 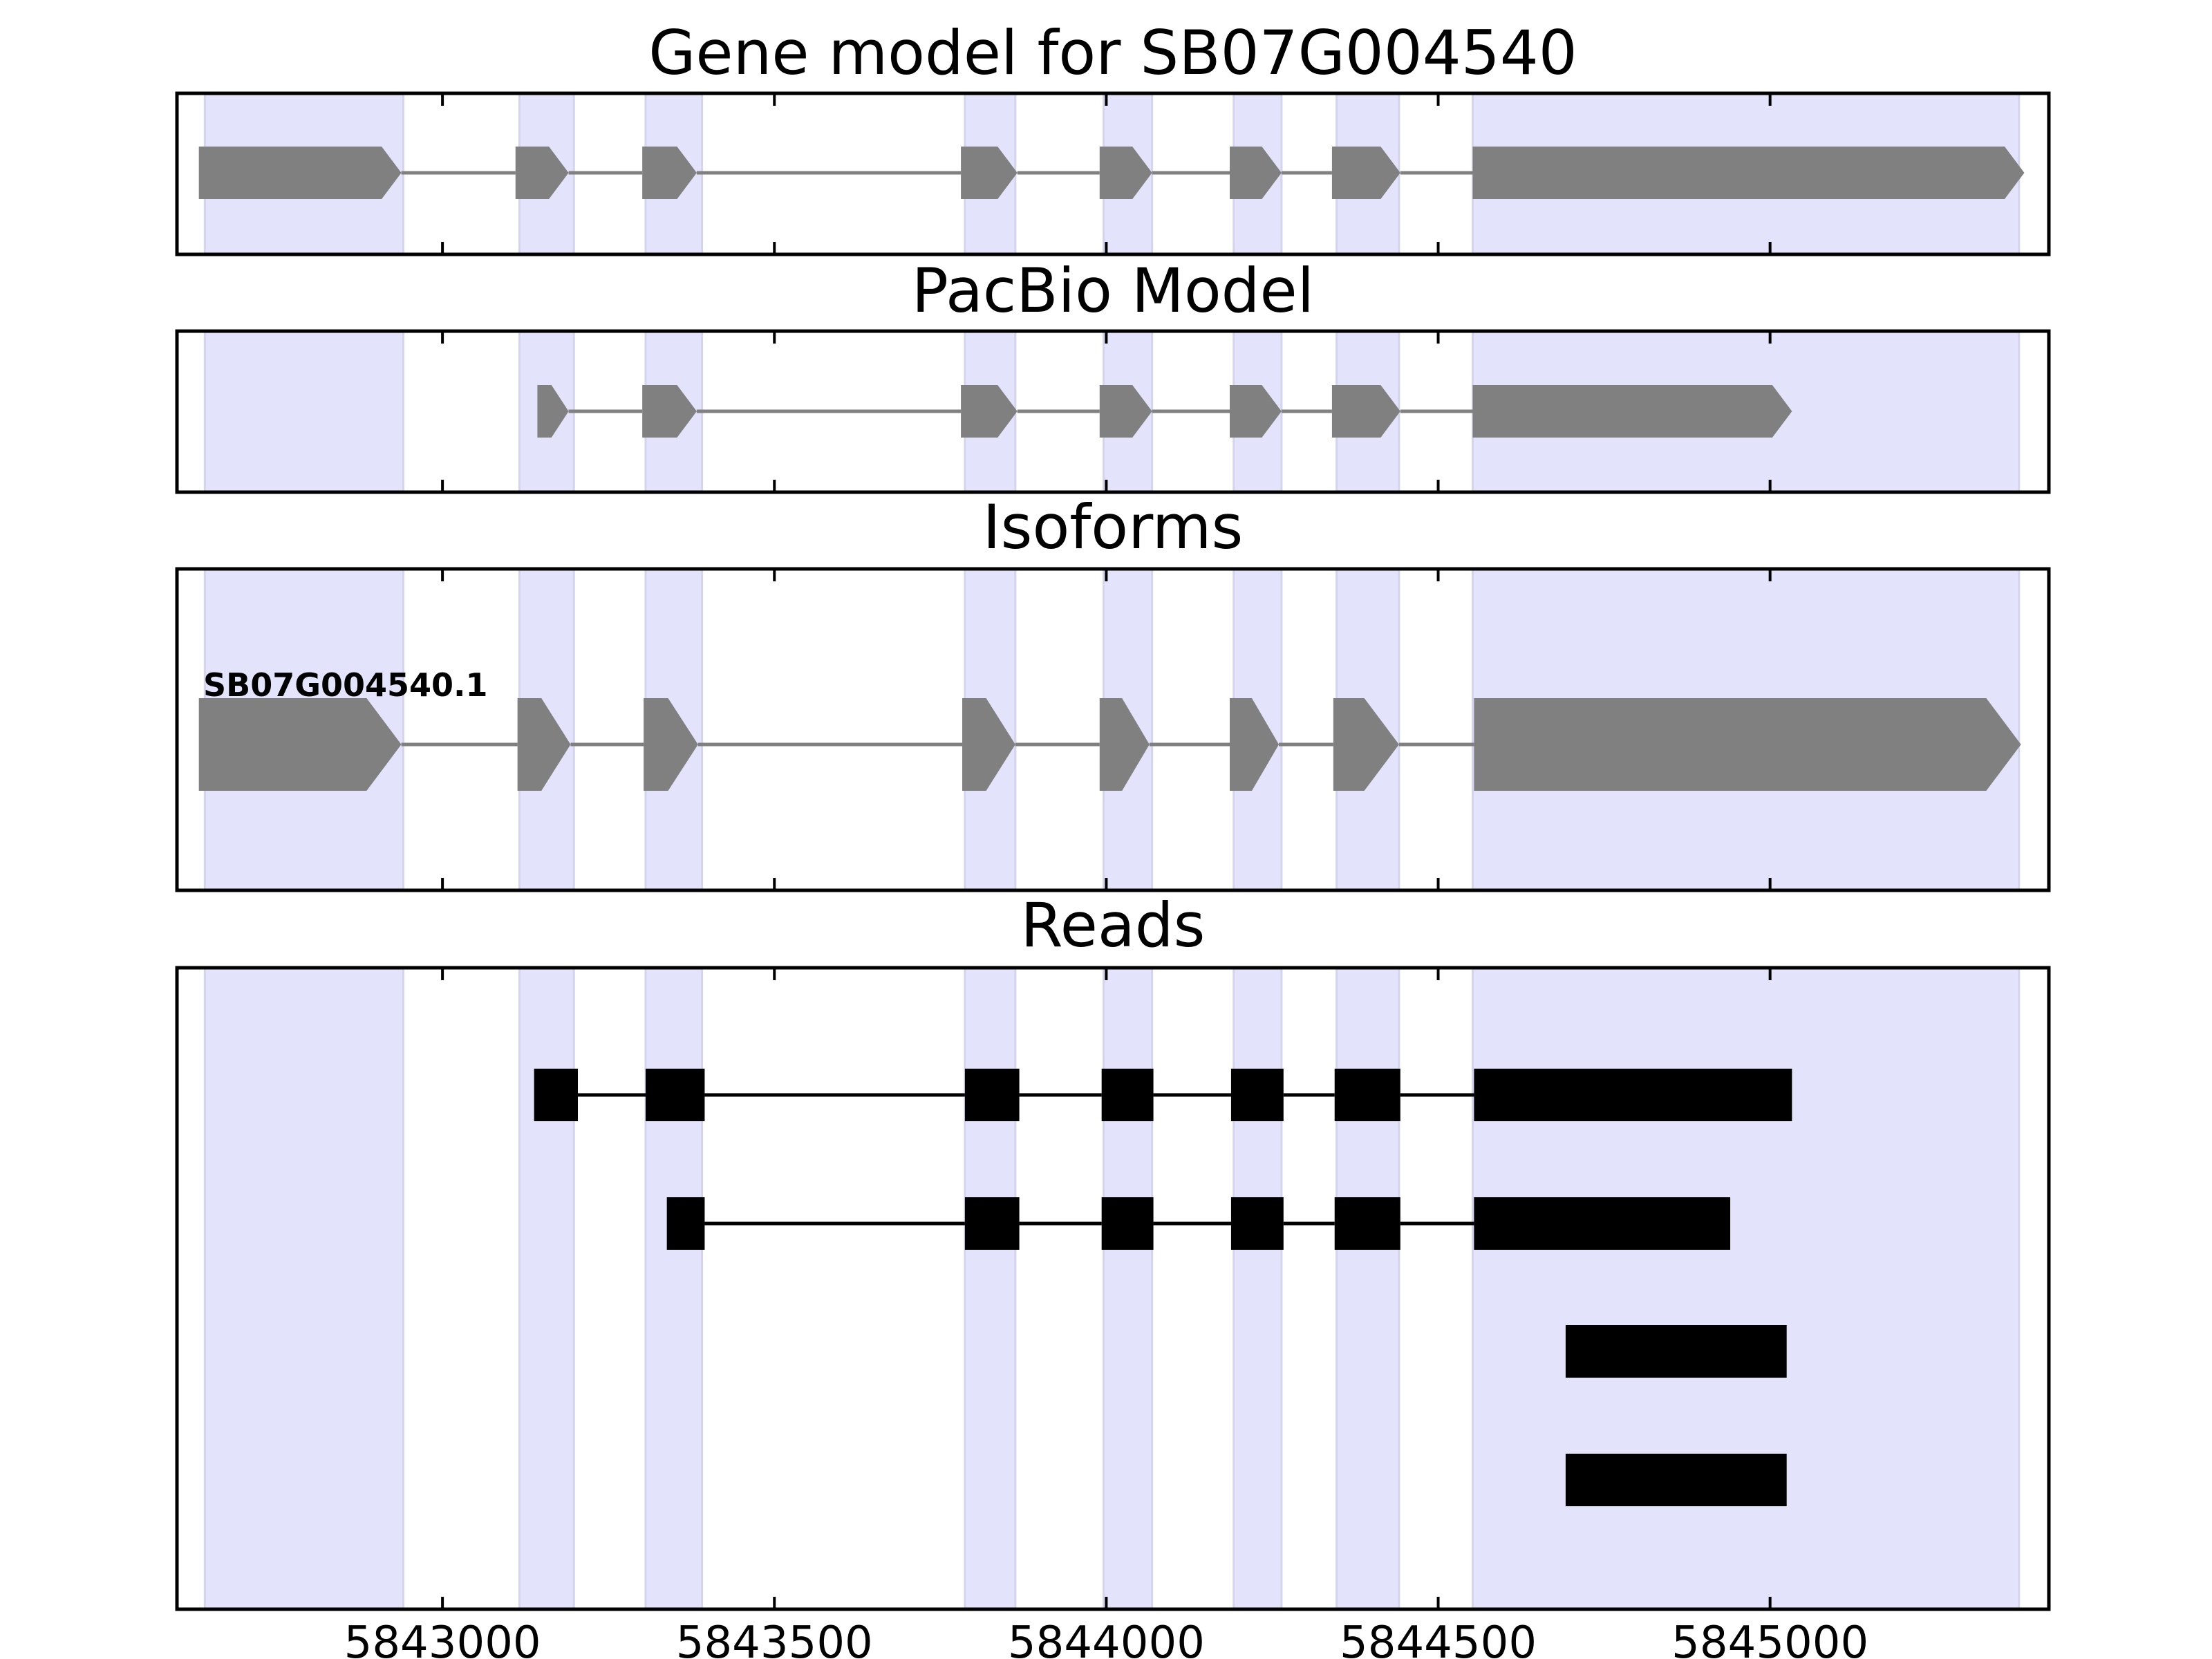 I want to click on pacbio-model-title: PacBio Model, so click(x=1113, y=290).